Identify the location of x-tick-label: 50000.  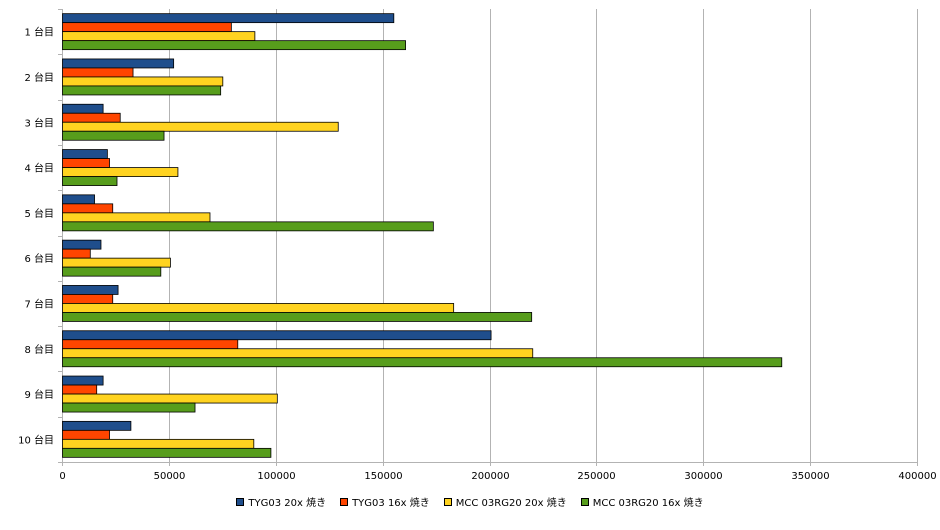
(170, 476).